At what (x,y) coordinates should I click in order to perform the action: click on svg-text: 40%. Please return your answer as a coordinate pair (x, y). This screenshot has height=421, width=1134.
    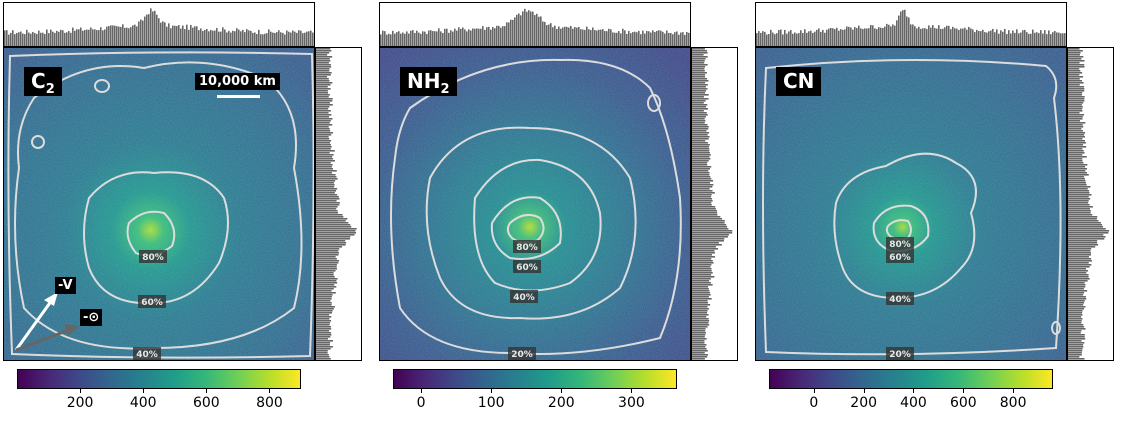
    Looking at the image, I should click on (147, 355).